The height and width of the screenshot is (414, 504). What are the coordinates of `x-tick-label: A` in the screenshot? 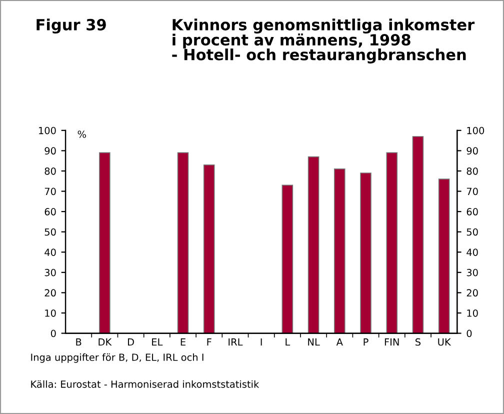 It's located at (339, 342).